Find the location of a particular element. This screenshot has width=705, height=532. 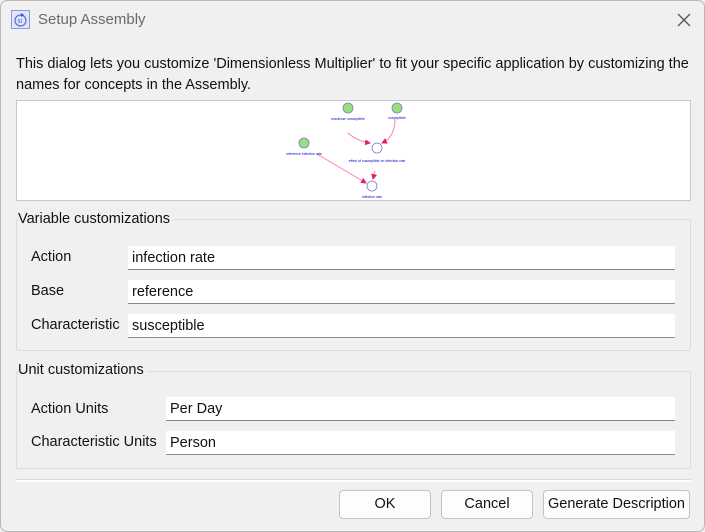

node-label: maximum susceptible is located at coordinates (348, 119).